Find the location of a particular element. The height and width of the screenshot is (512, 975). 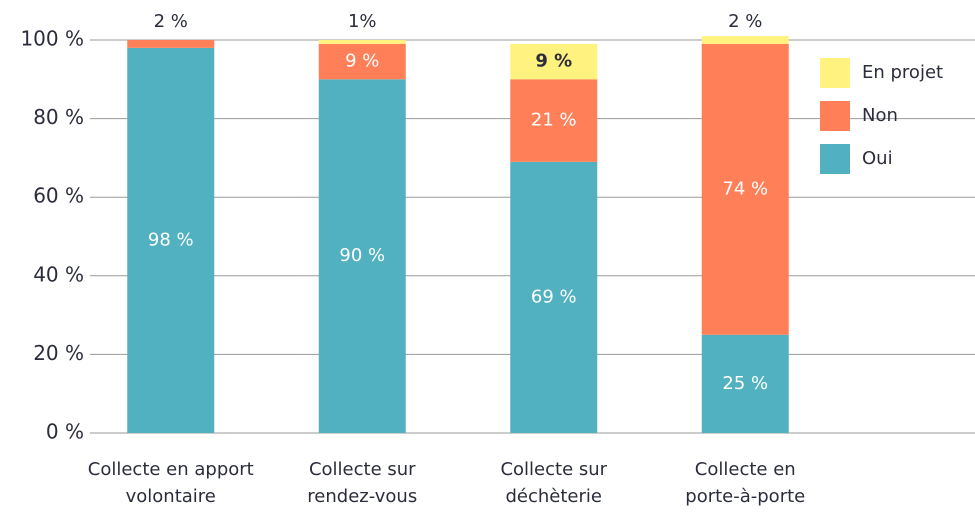

y-tick-label: 100 % is located at coordinates (52, 39).